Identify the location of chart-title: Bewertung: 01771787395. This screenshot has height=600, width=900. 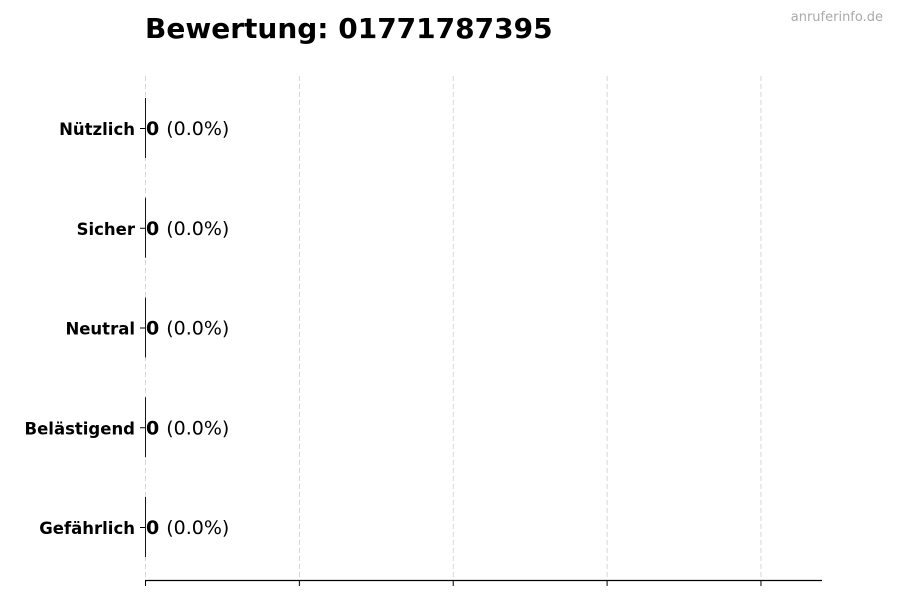
(349, 28).